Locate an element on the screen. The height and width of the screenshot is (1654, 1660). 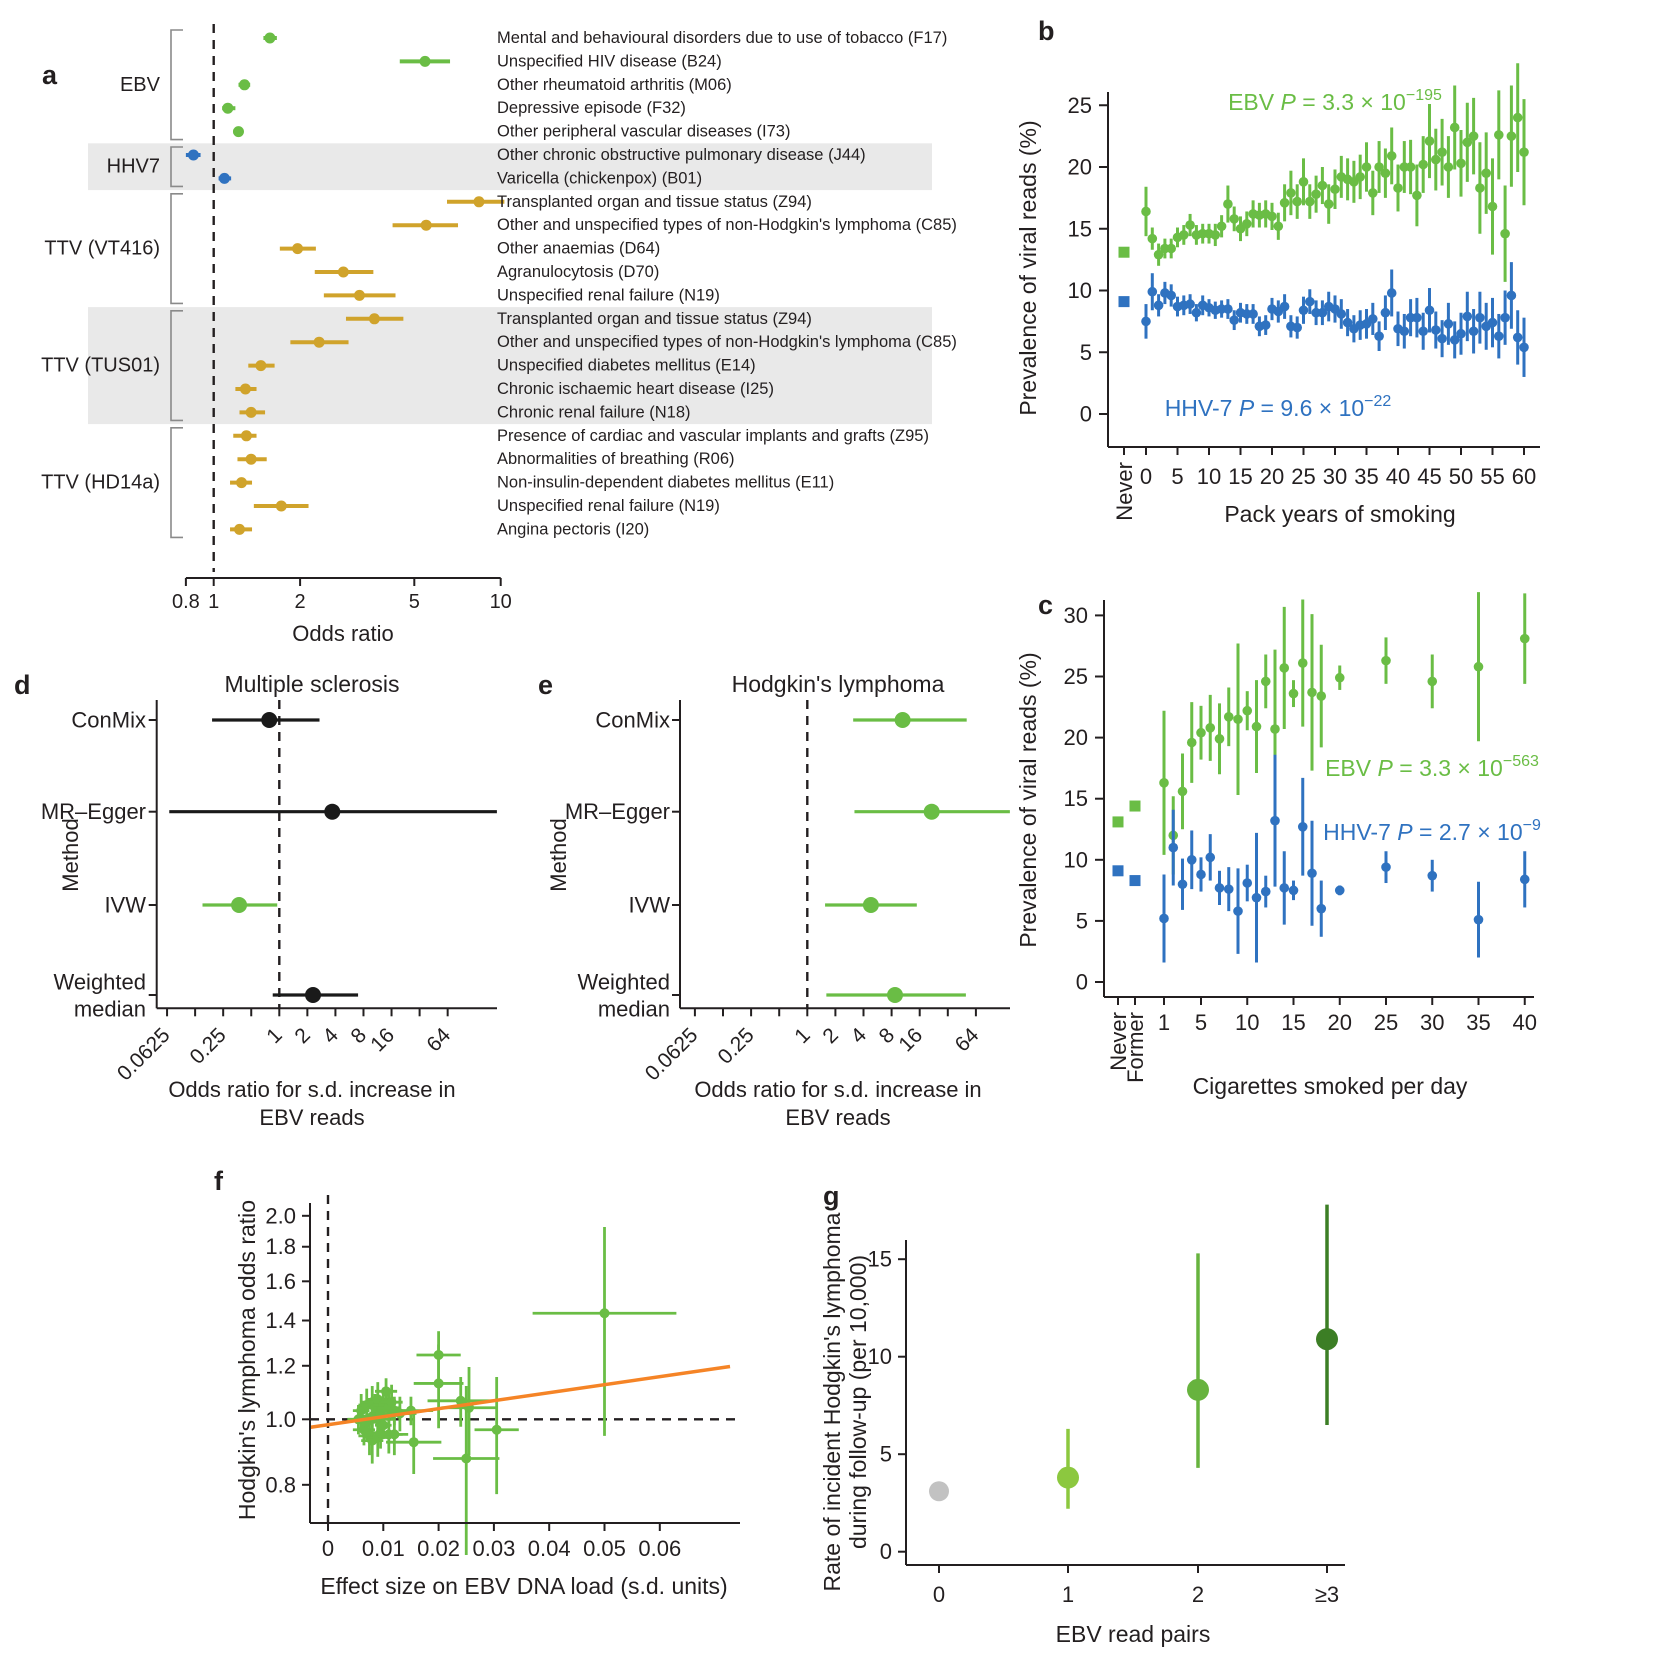
tick-label: 0.0625 is located at coordinates (672, 1055).